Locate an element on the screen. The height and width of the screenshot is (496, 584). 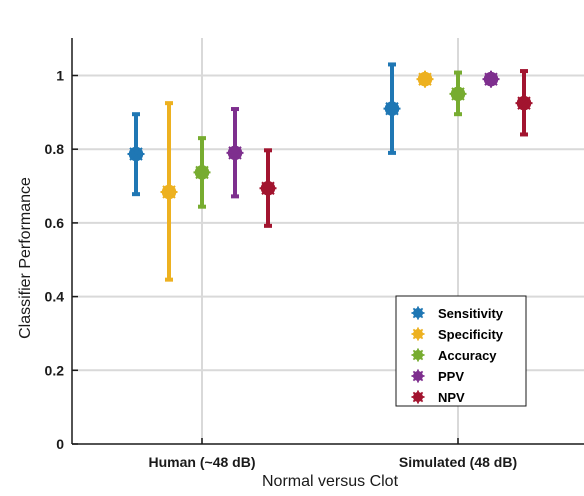
legend-marker-ppv is located at coordinates (418, 376).